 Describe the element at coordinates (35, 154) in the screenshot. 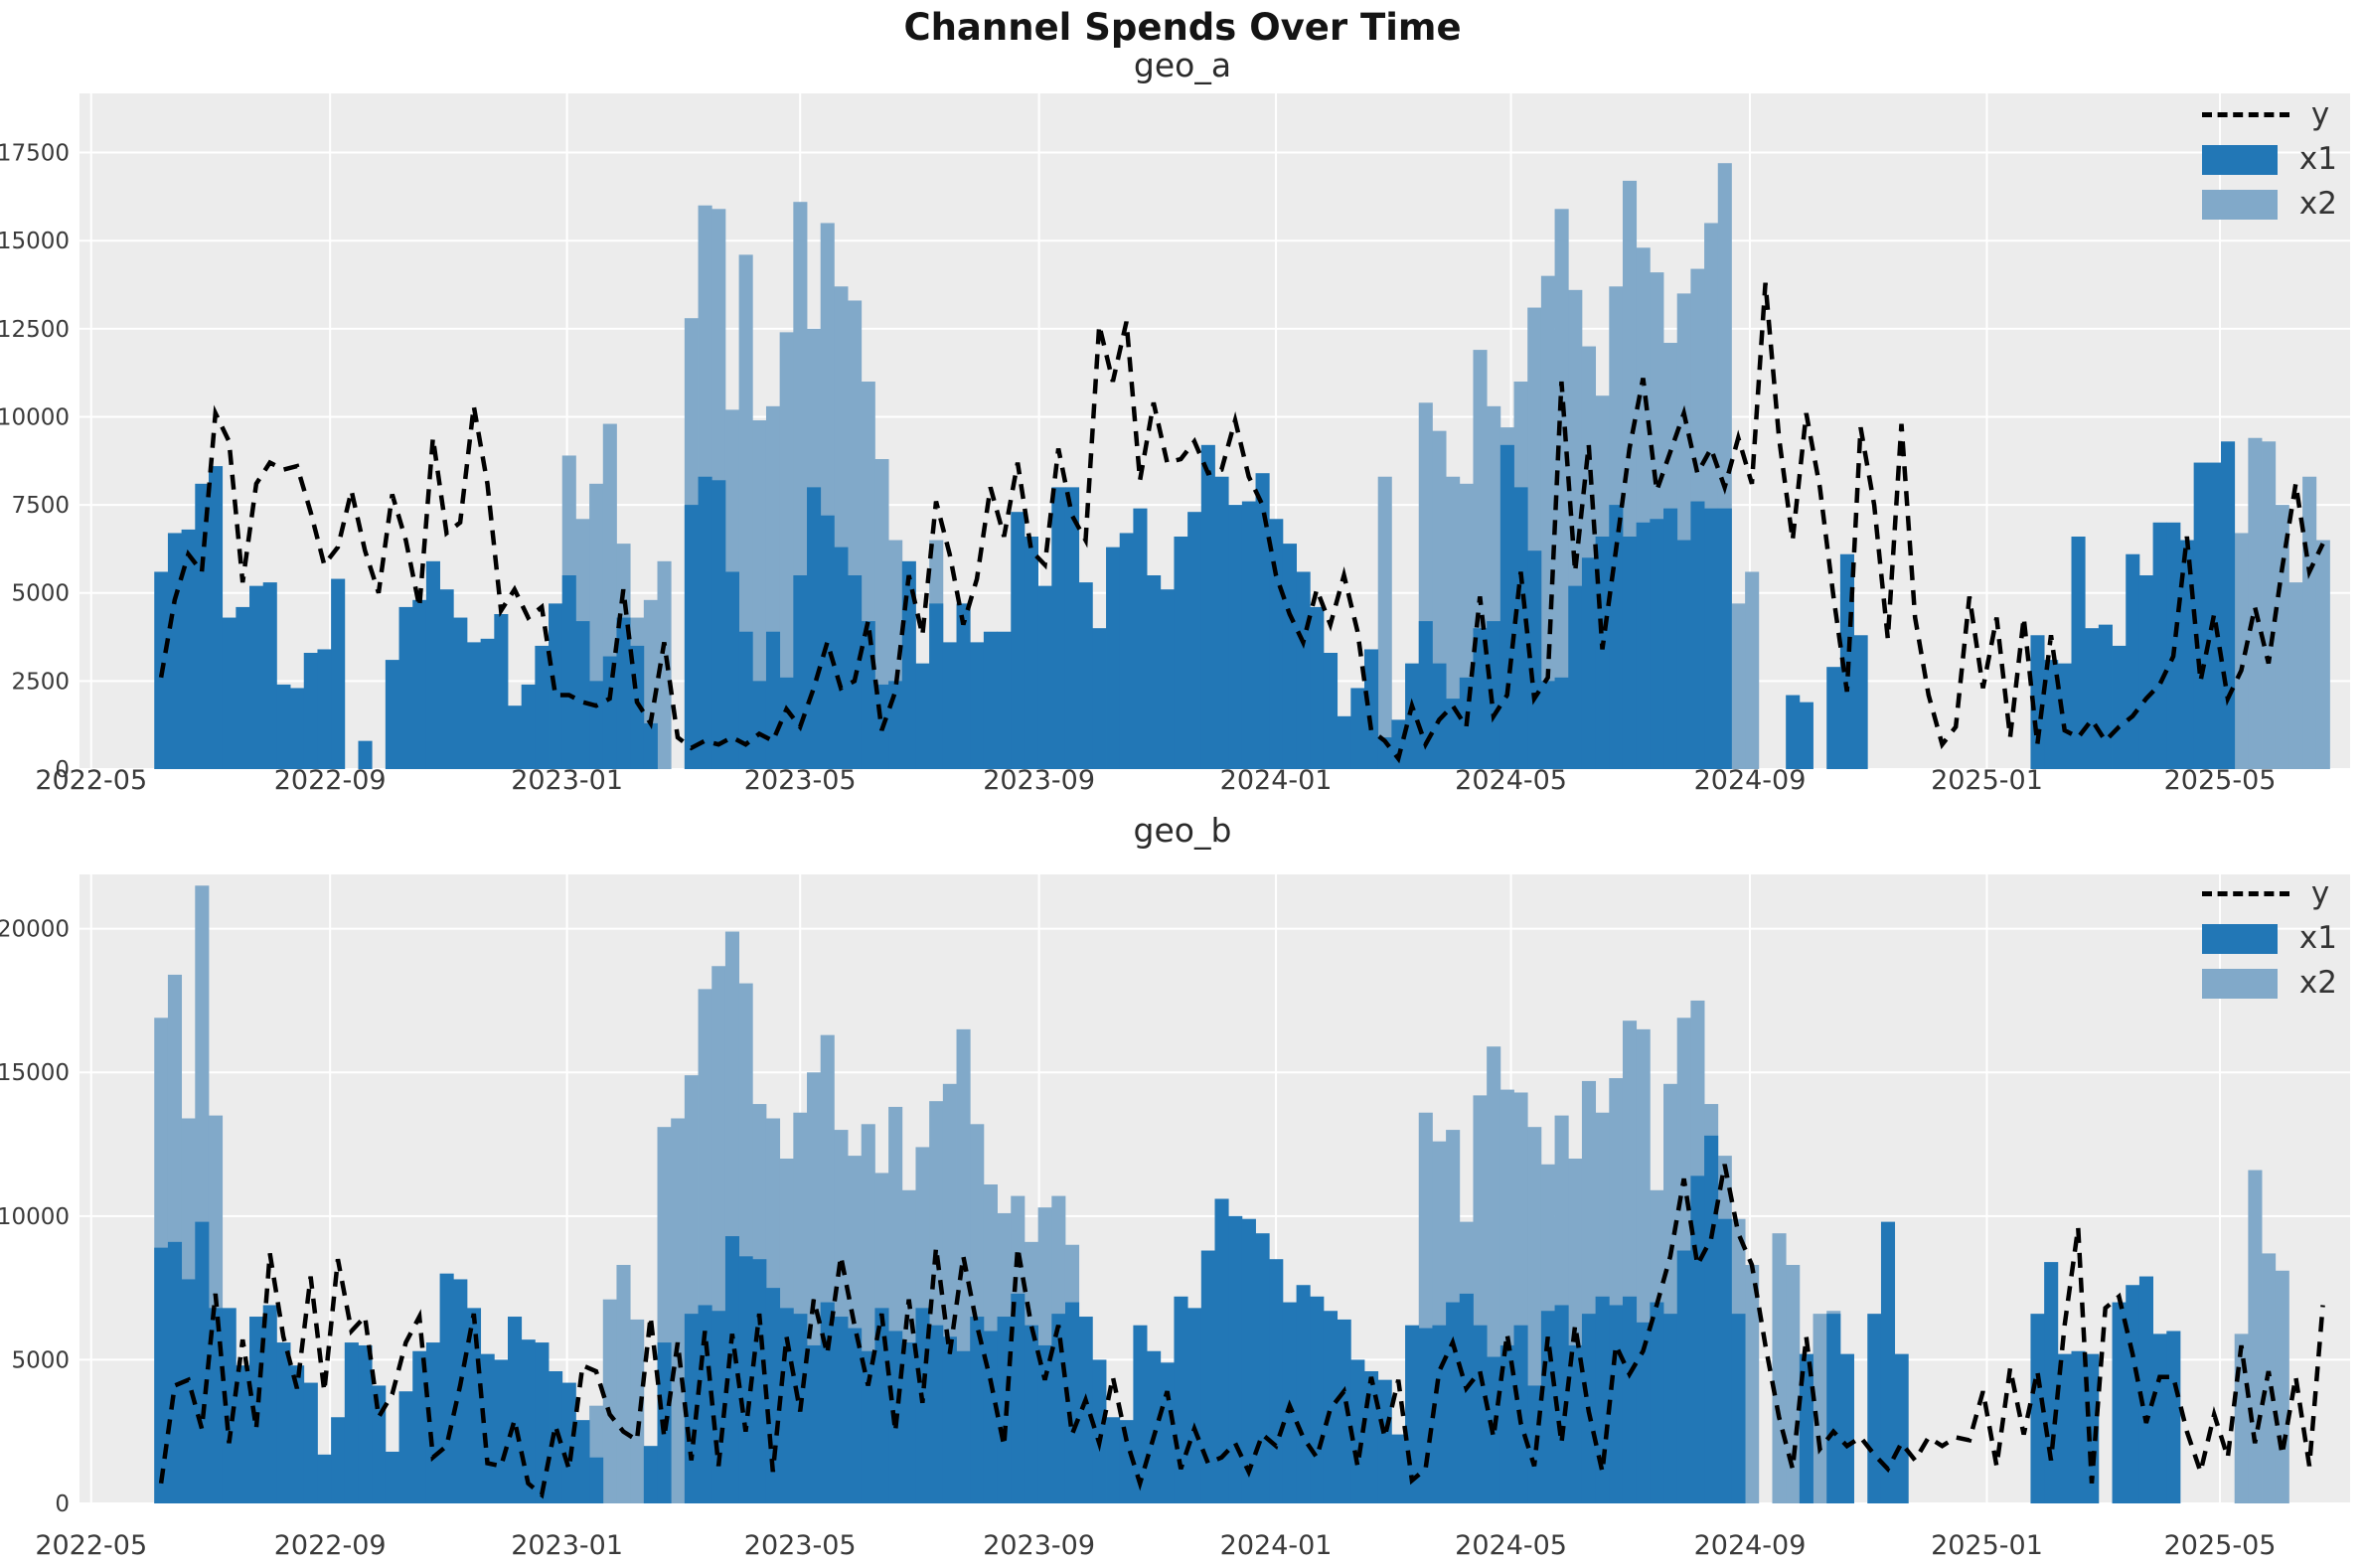

I see `svg-text: 17500` at that location.